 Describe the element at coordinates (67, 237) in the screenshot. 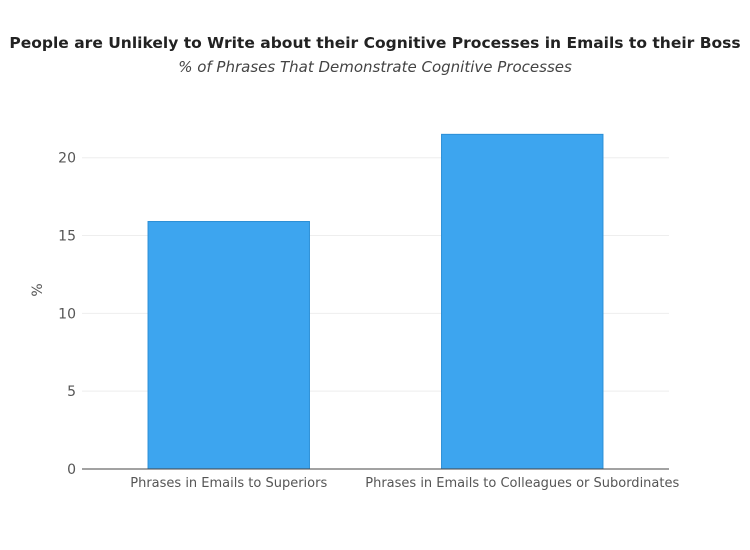

I see `y-tick-label: 15` at that location.